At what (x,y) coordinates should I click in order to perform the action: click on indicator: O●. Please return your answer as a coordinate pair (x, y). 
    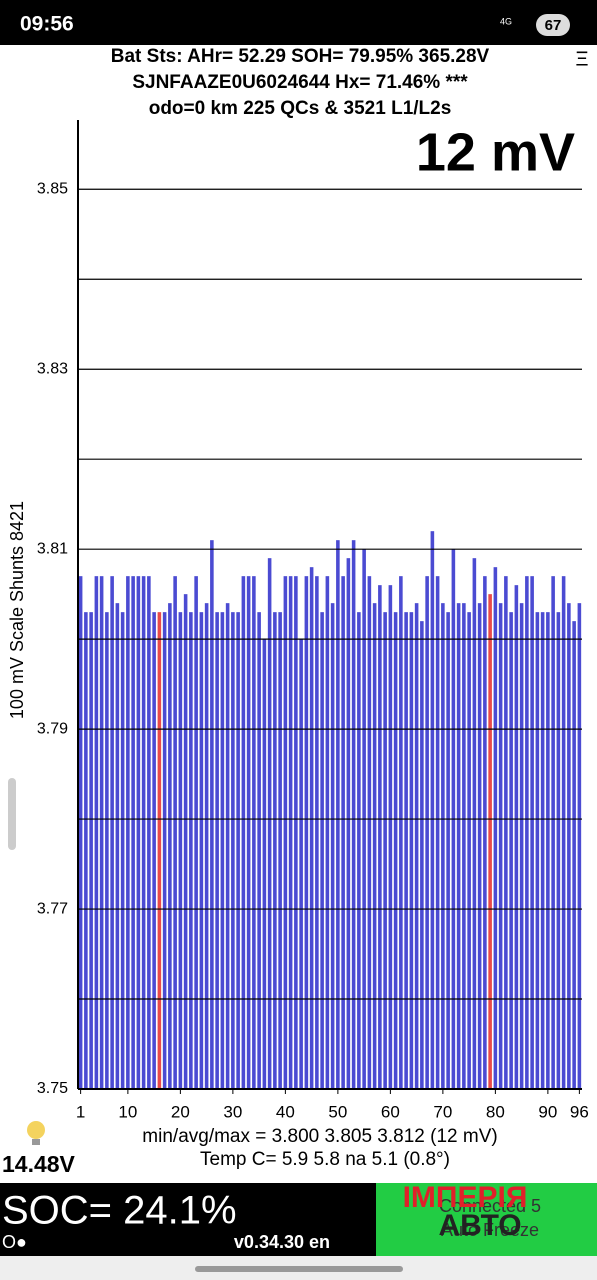
    Looking at the image, I should click on (14, 1242).